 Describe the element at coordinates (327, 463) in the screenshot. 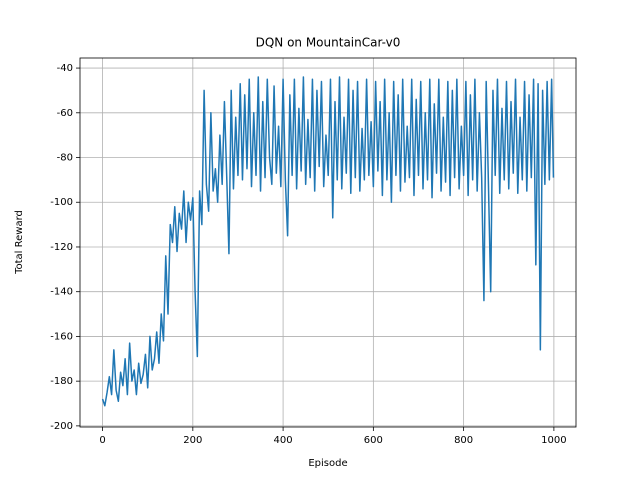

I see `x-axis-label: Episode` at that location.